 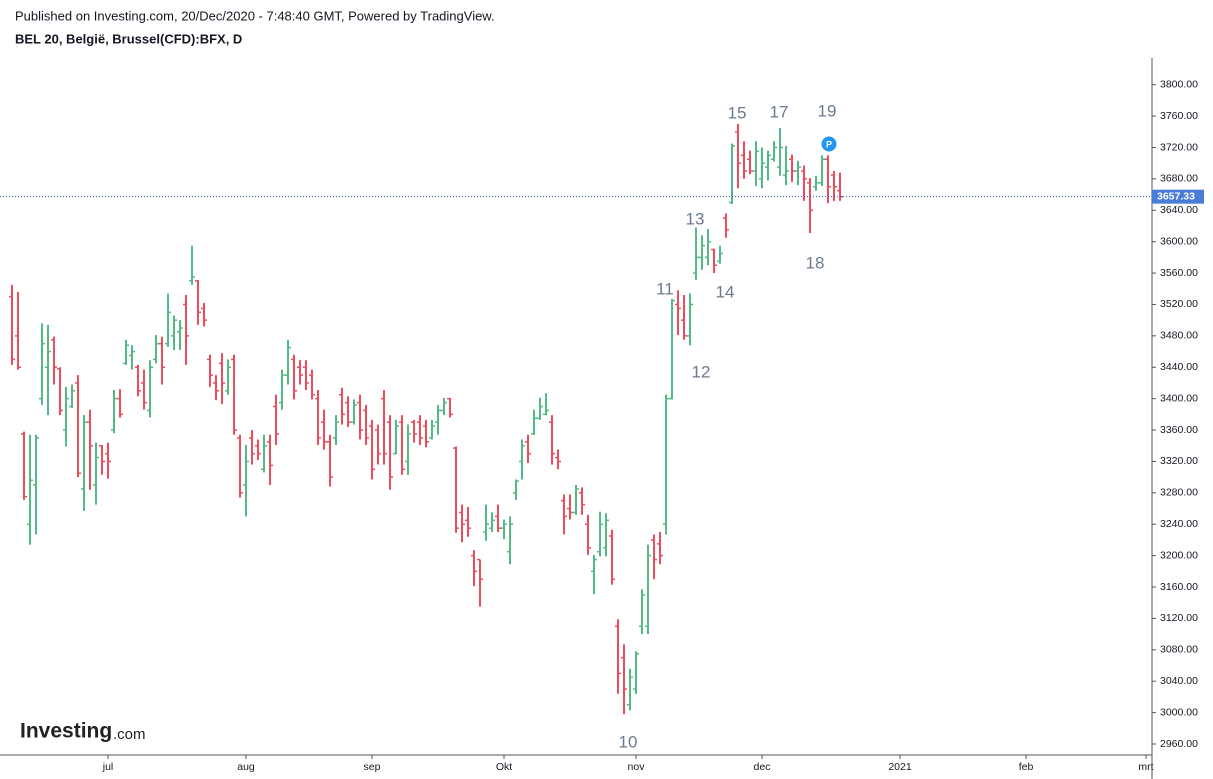 I want to click on y-tick-label: 3640.00, so click(x=1179, y=210).